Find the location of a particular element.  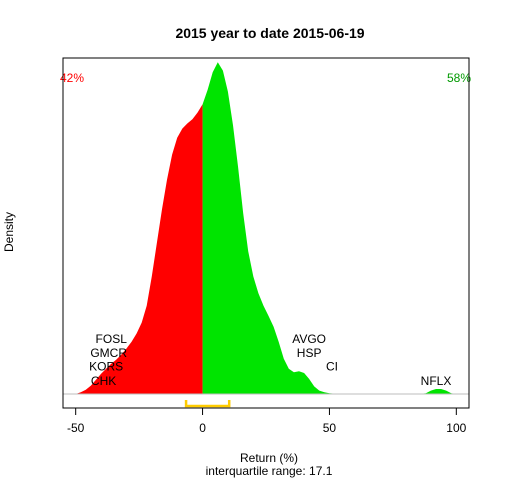

x-axis-label: Return (%) is located at coordinates (269, 458).